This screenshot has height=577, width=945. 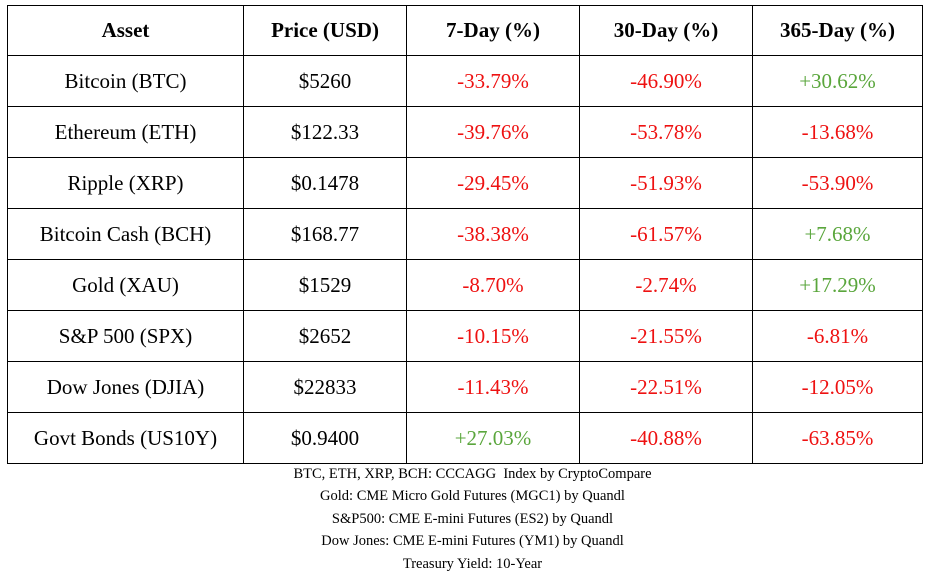 I want to click on change-7-day-cell: -33.79%, so click(x=493, y=81).